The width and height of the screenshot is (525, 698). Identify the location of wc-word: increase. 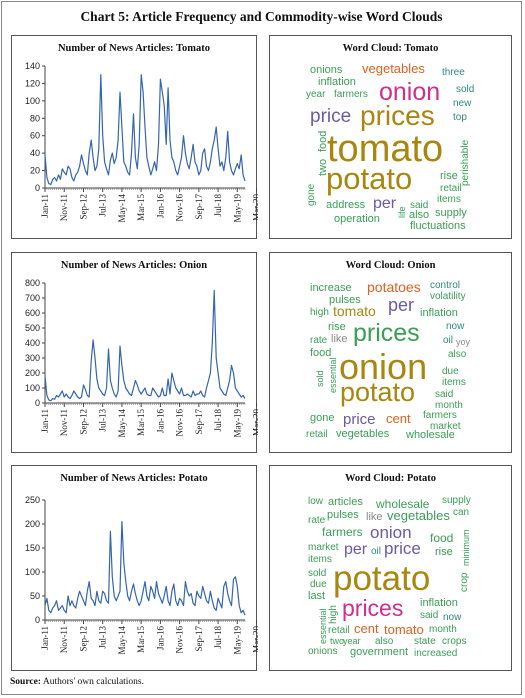
(331, 288).